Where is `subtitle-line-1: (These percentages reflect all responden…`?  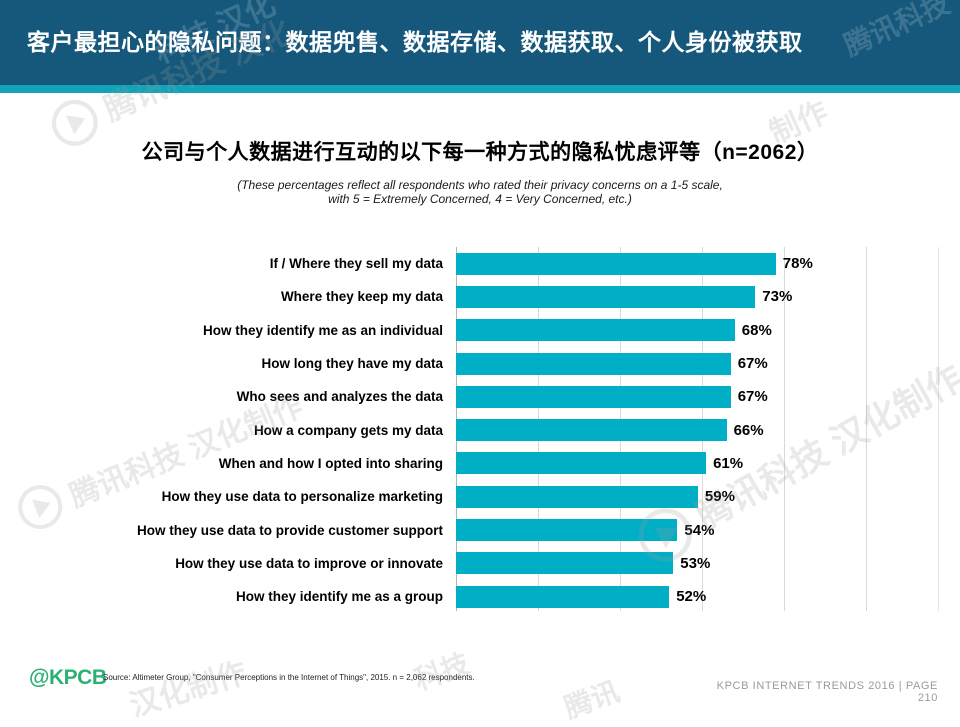
subtitle-line-1: (These percentages reflect all responden… is located at coordinates (480, 185).